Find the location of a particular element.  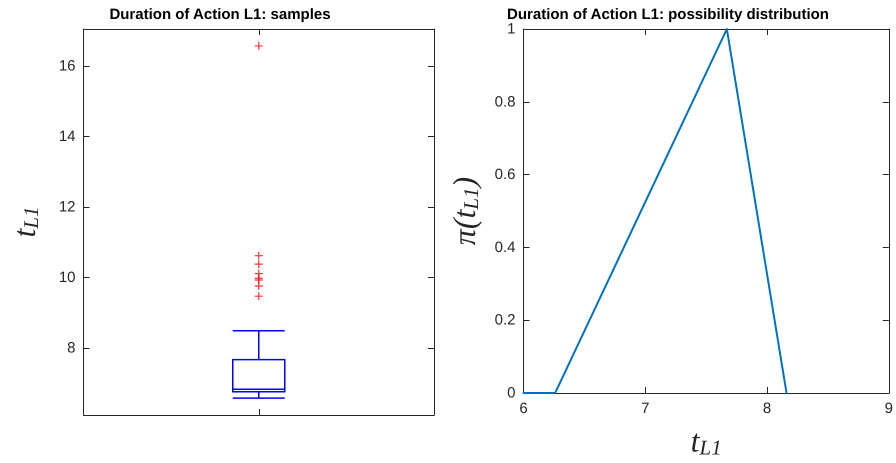

x-tick-label: 7 is located at coordinates (645, 408).